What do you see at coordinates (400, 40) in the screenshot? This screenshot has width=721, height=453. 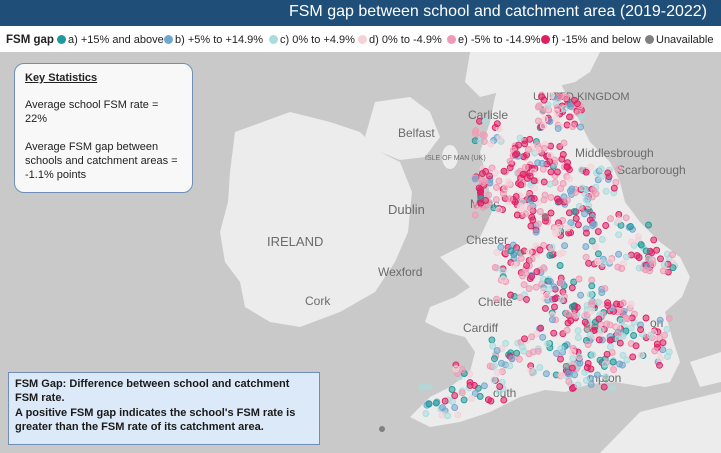 I see `legend-item-d: d) 0% to -4.9%` at bounding box center [400, 40].